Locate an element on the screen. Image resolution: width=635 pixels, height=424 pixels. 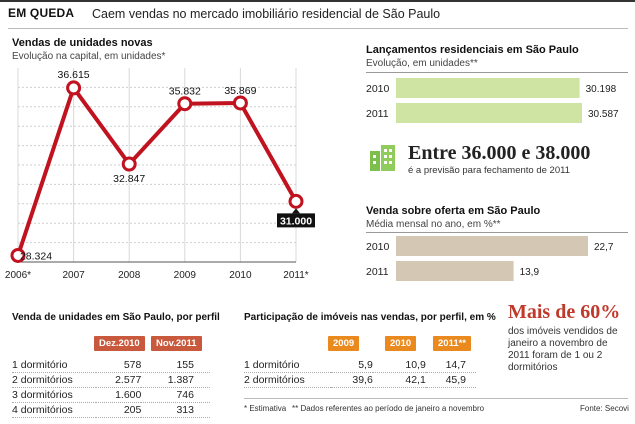
offer-title: Venda sobre oferta em São Paulo is located at coordinates (453, 211).